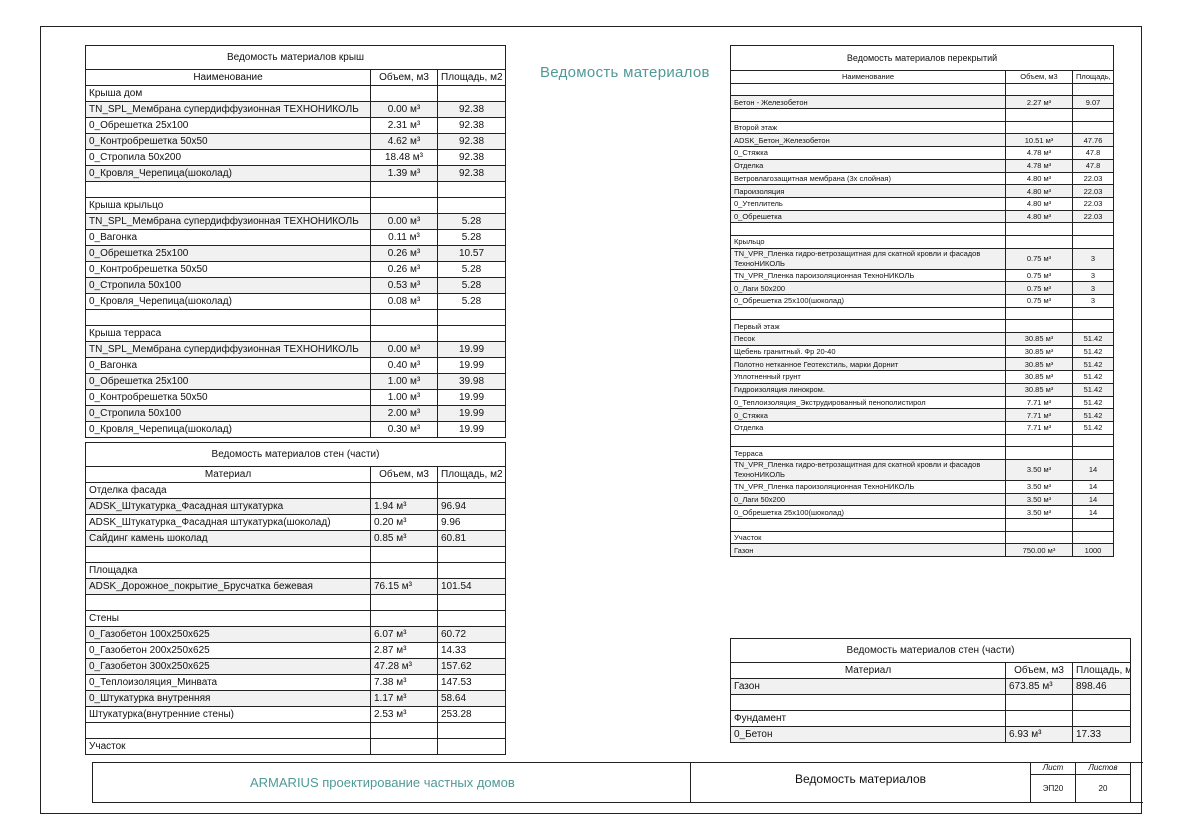 The width and height of the screenshot is (1183, 835). Describe the element at coordinates (922, 241) in the screenshot. I see `group-row: Крыльцо` at that location.